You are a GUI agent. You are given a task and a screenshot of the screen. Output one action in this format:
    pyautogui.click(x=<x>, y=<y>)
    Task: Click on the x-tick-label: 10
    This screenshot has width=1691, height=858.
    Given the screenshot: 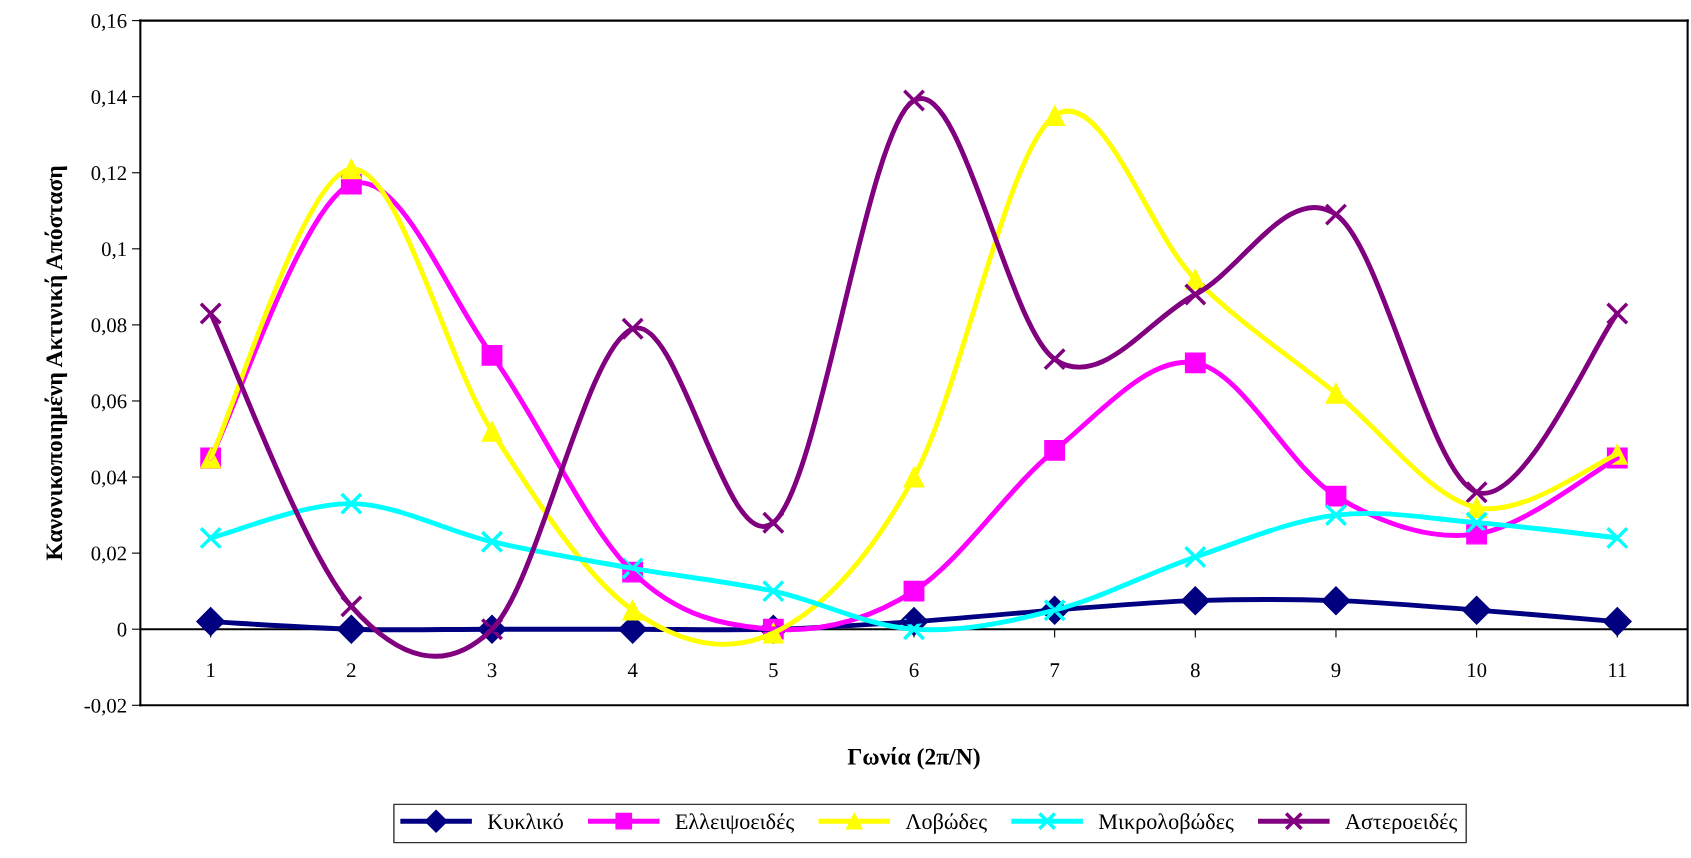 What is the action you would take?
    pyautogui.click(x=1477, y=670)
    